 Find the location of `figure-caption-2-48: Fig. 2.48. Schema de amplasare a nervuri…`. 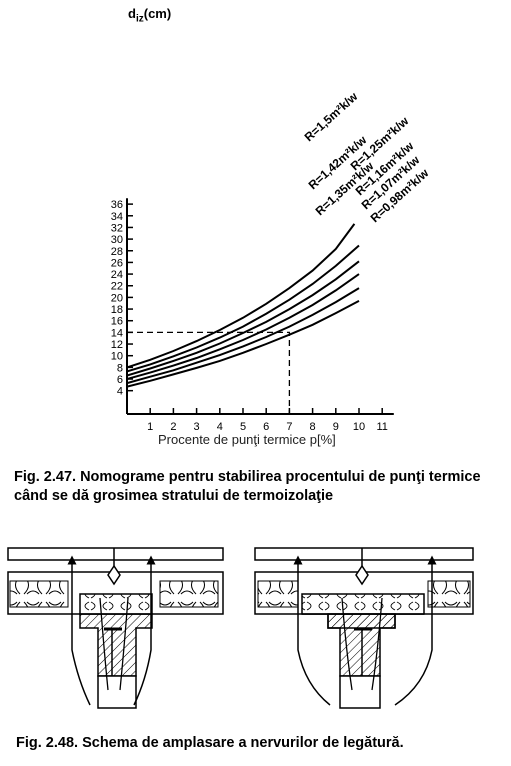

figure-caption-2-48: Fig. 2.48. Schema de amplasare a nervuri… is located at coordinates (210, 743).